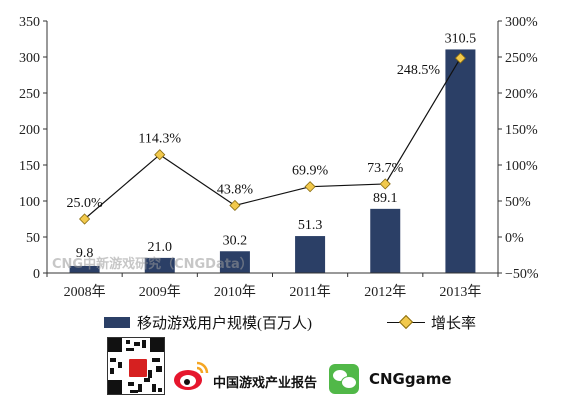 The image size is (563, 417). I want to click on line-value-label: 114.3%, so click(159, 139).